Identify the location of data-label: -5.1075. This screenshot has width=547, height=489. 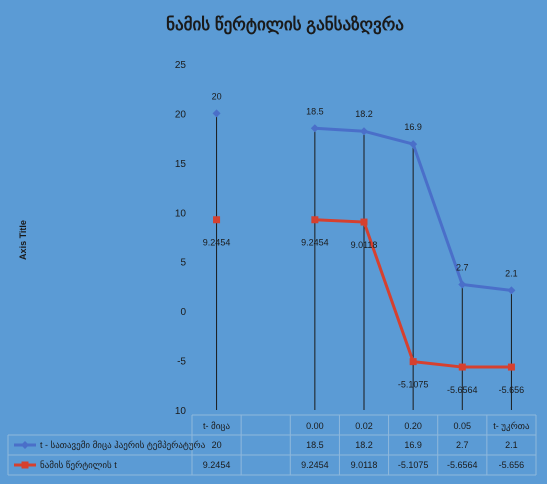
(413, 385).